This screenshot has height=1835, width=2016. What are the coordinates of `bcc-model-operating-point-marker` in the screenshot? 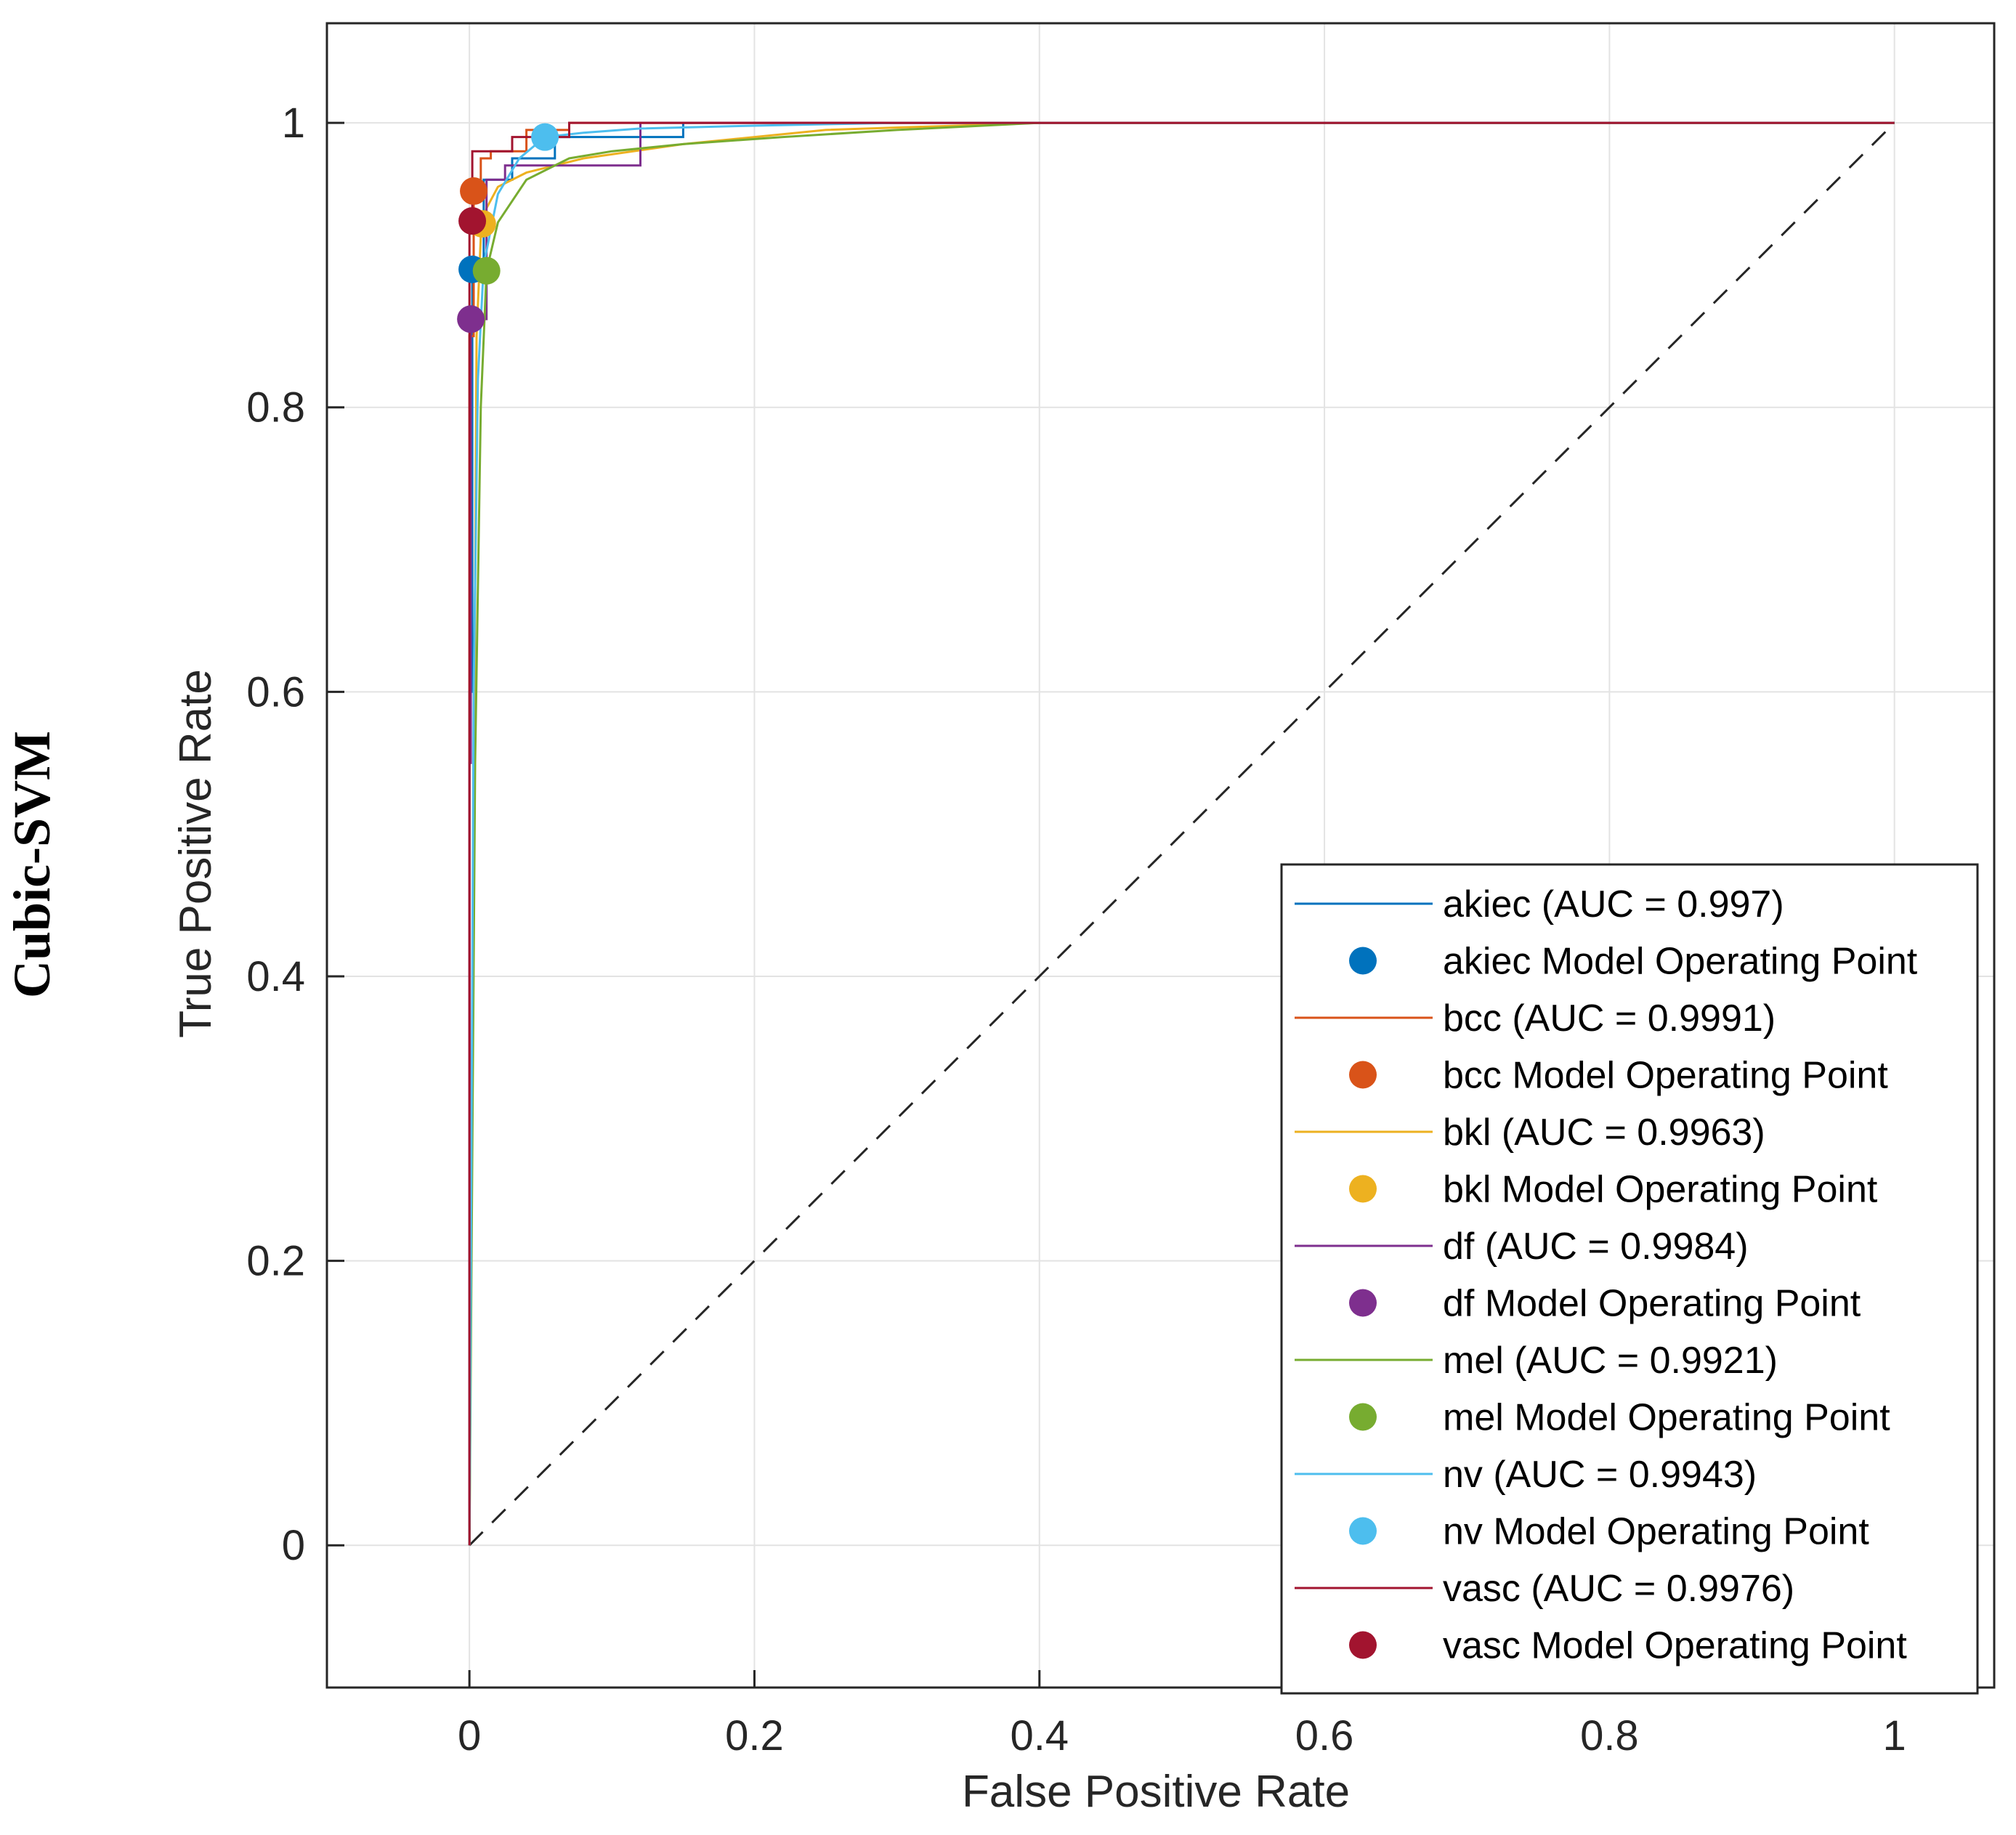 It's located at (474, 191).